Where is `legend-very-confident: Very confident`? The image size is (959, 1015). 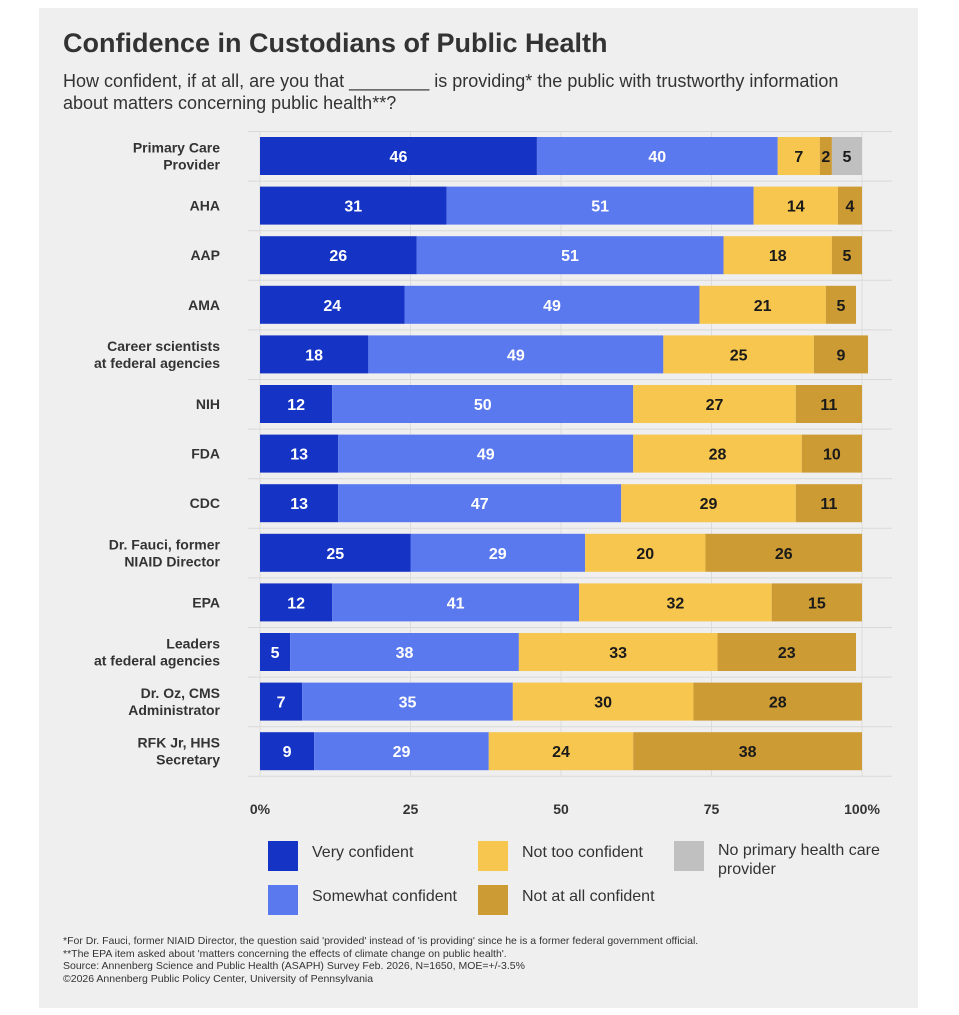 legend-very-confident: Very confident is located at coordinates (340, 856).